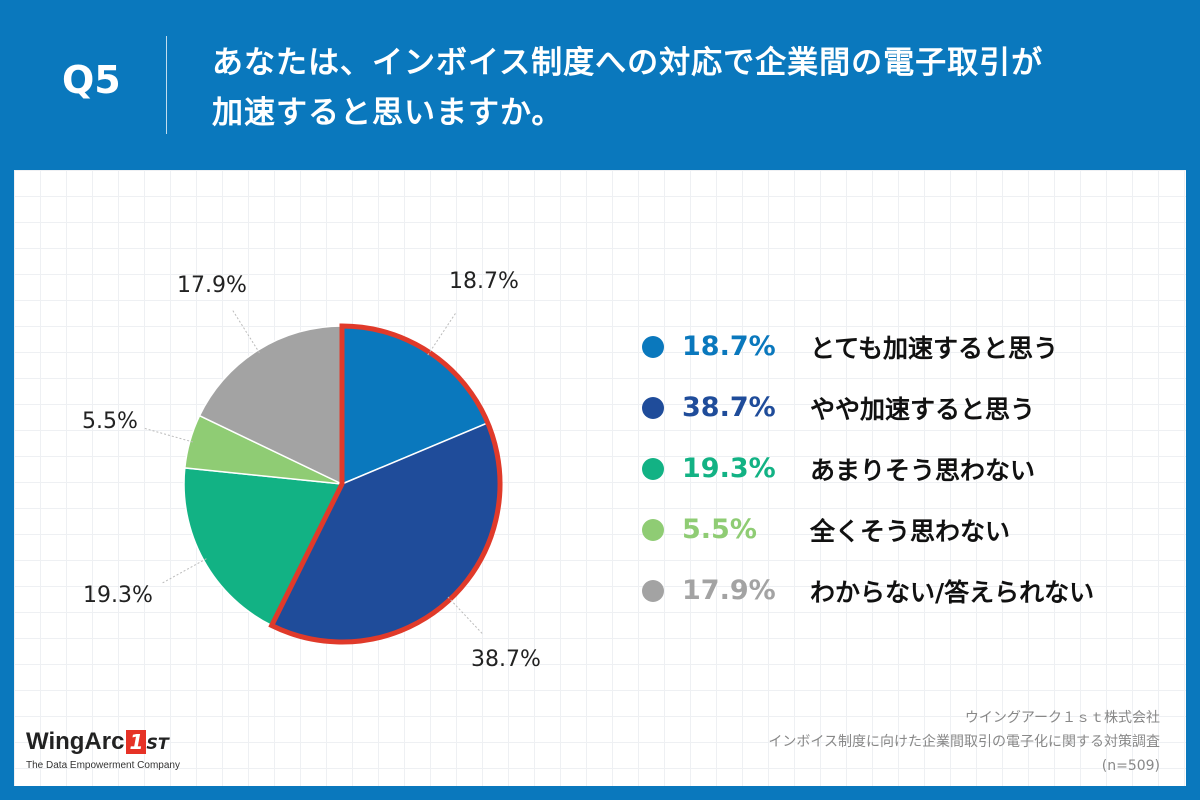  What do you see at coordinates (91, 80) in the screenshot?
I see `question-number: Q5` at bounding box center [91, 80].